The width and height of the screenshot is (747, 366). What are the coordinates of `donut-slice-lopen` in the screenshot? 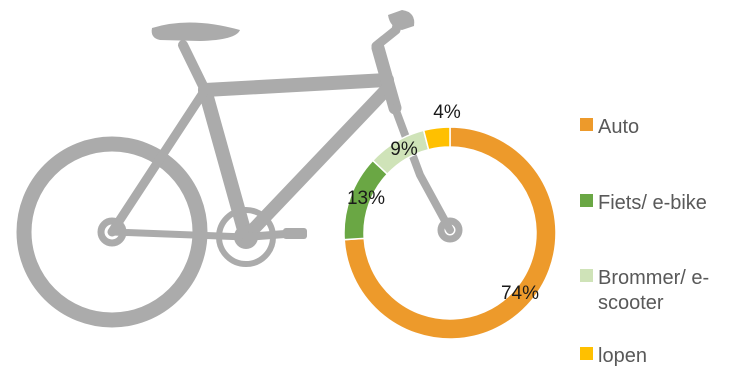 It's located at (436, 138).